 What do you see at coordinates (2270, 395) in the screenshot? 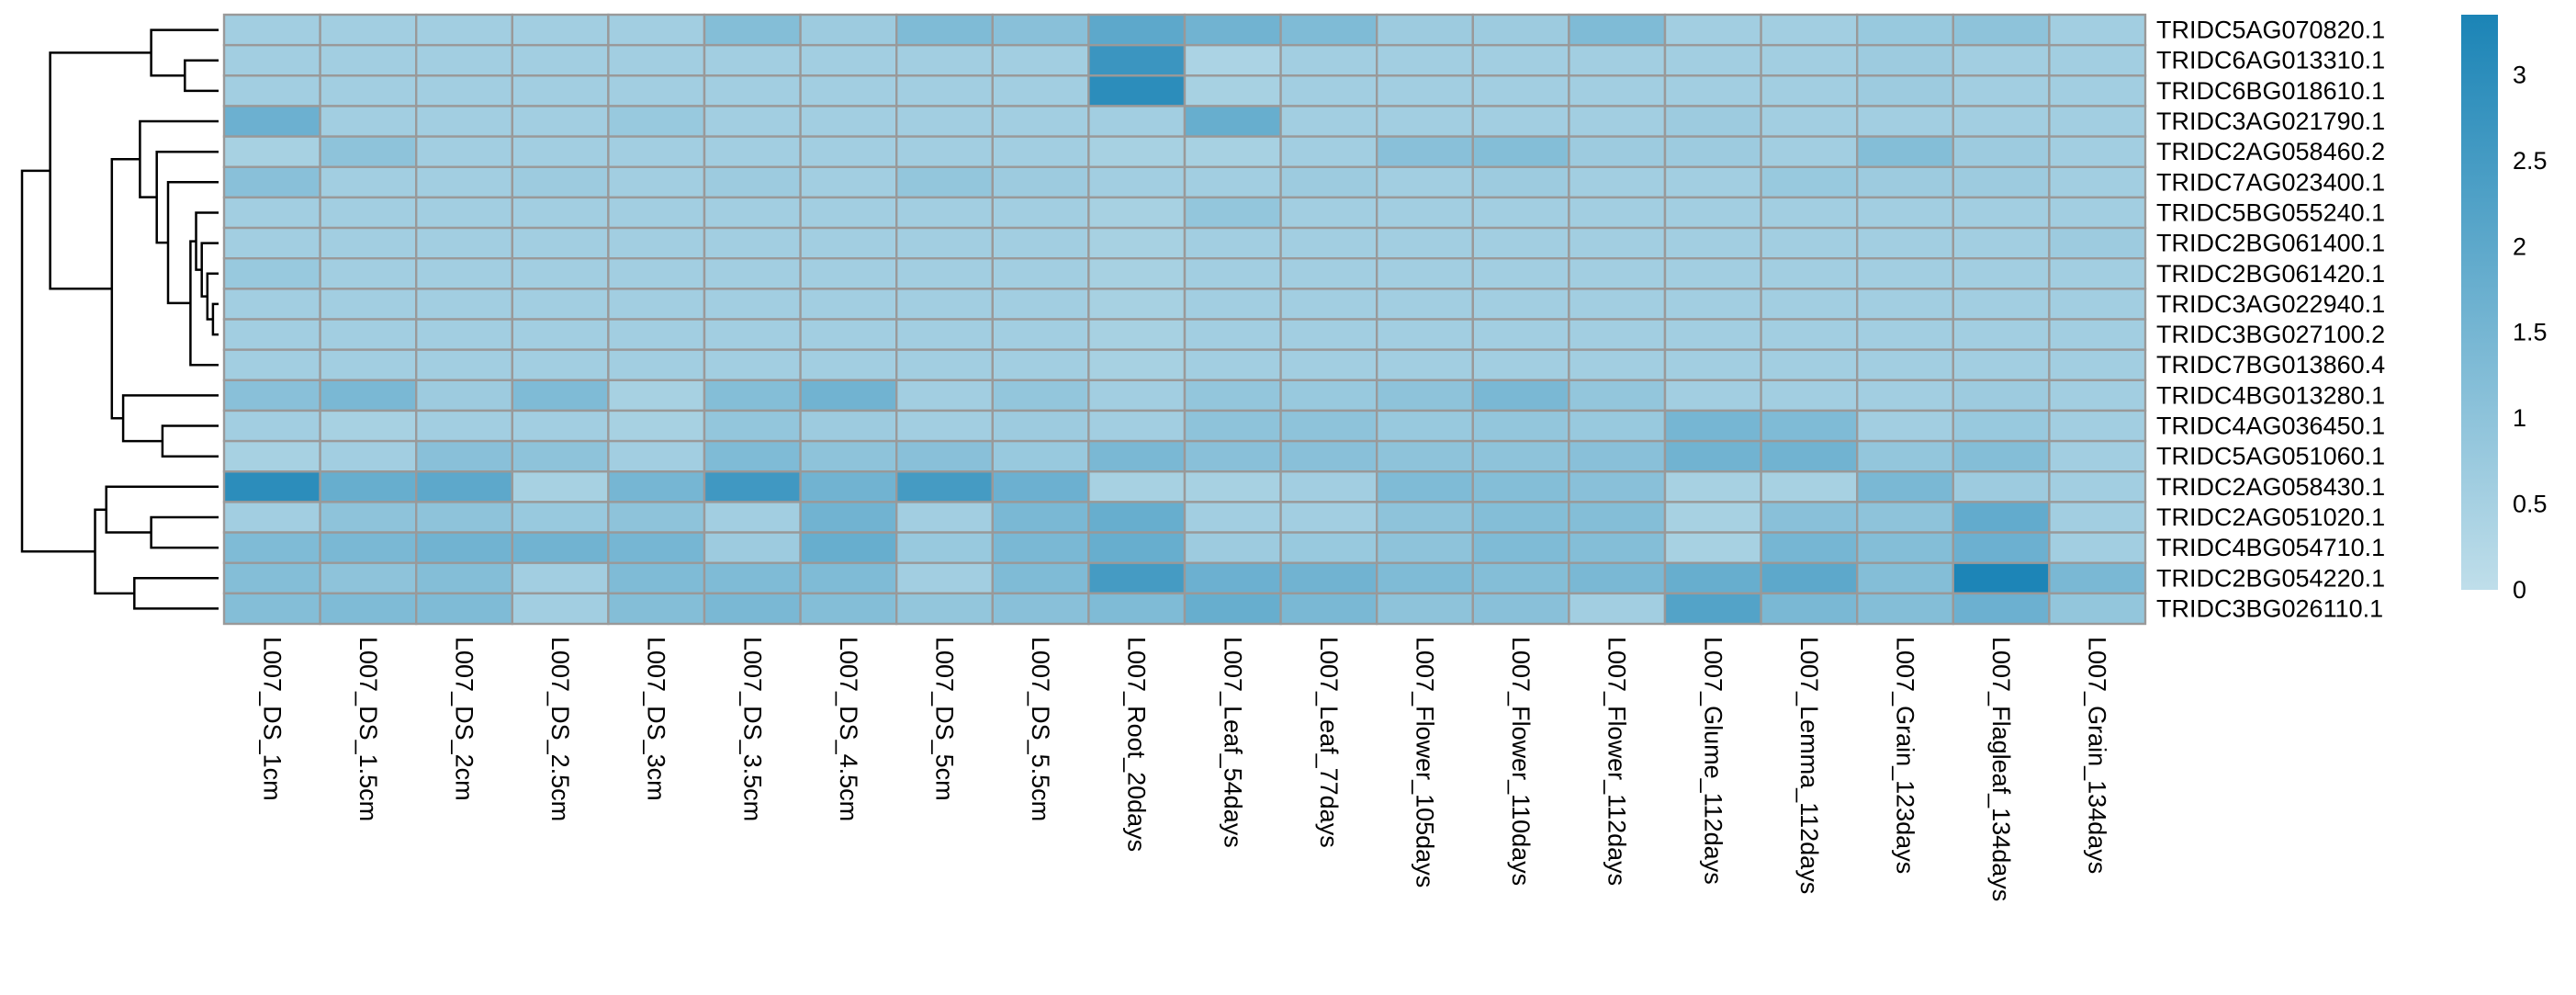
I see `row-label: TRIDC4BG013280.1` at bounding box center [2270, 395].